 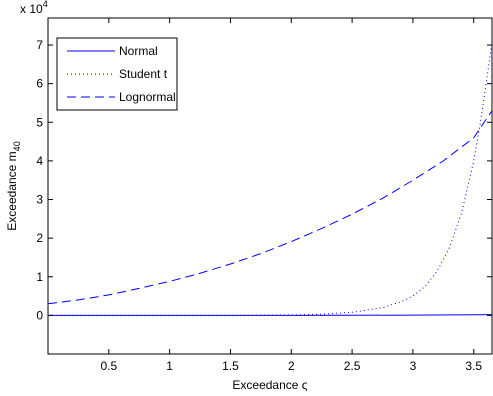 What do you see at coordinates (39, 277) in the screenshot?
I see `y-tick-label: 1` at bounding box center [39, 277].